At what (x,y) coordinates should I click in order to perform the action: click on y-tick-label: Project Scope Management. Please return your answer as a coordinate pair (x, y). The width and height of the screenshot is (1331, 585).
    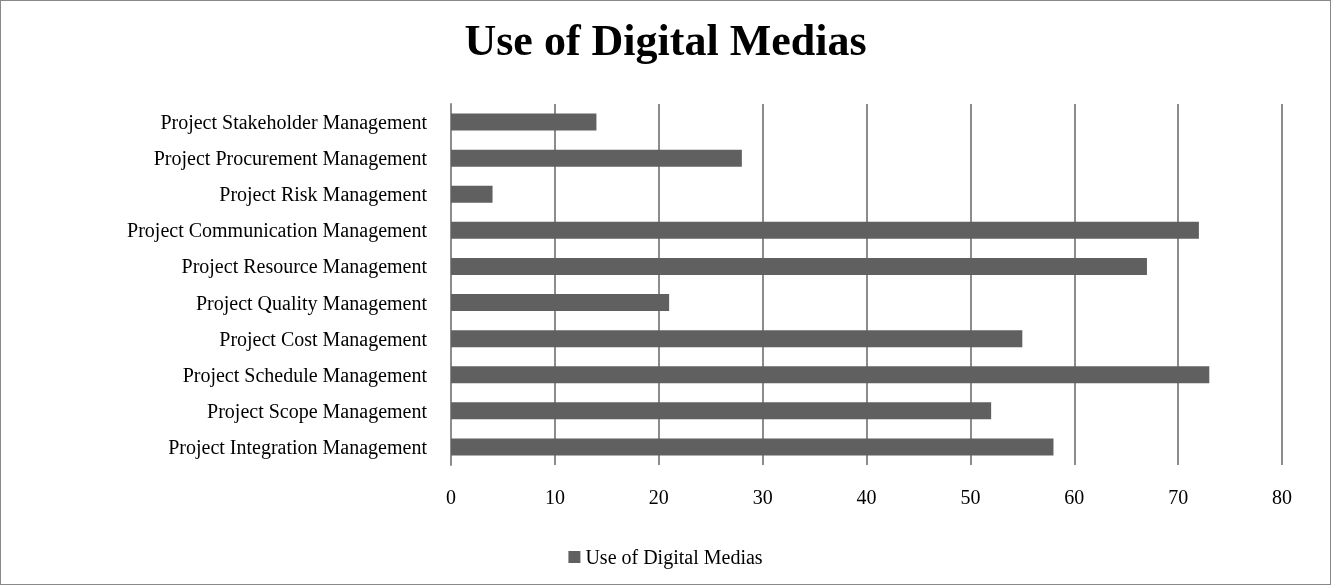
    Looking at the image, I should click on (317, 411).